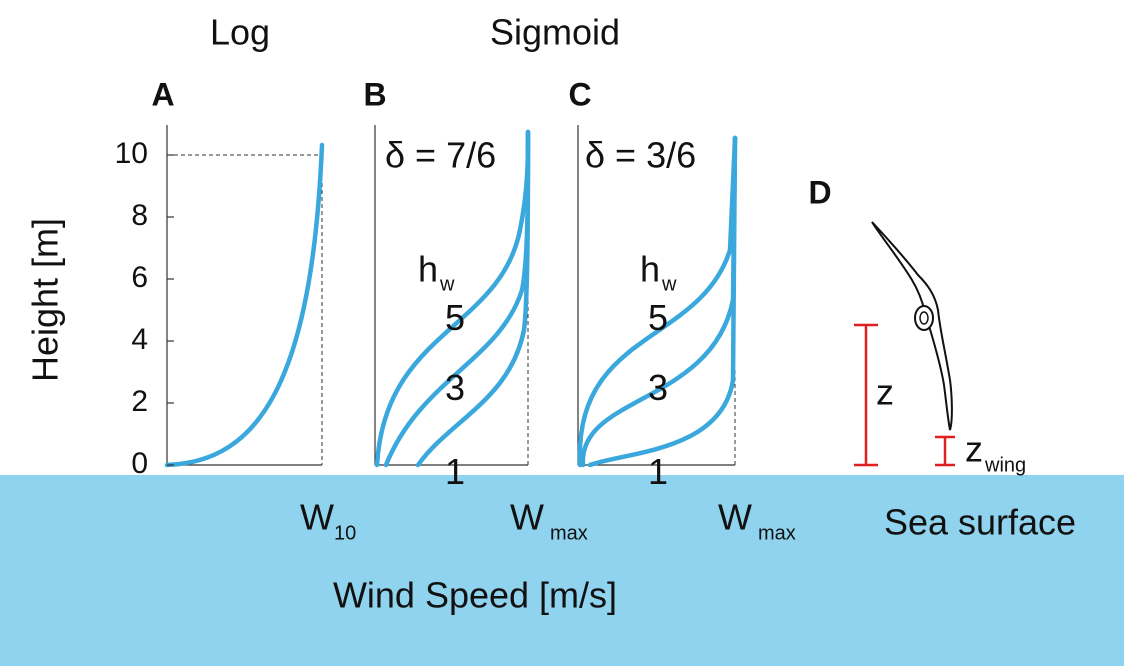  Describe the element at coordinates (139, 339) in the screenshot. I see `y-tick-label: 4` at that location.